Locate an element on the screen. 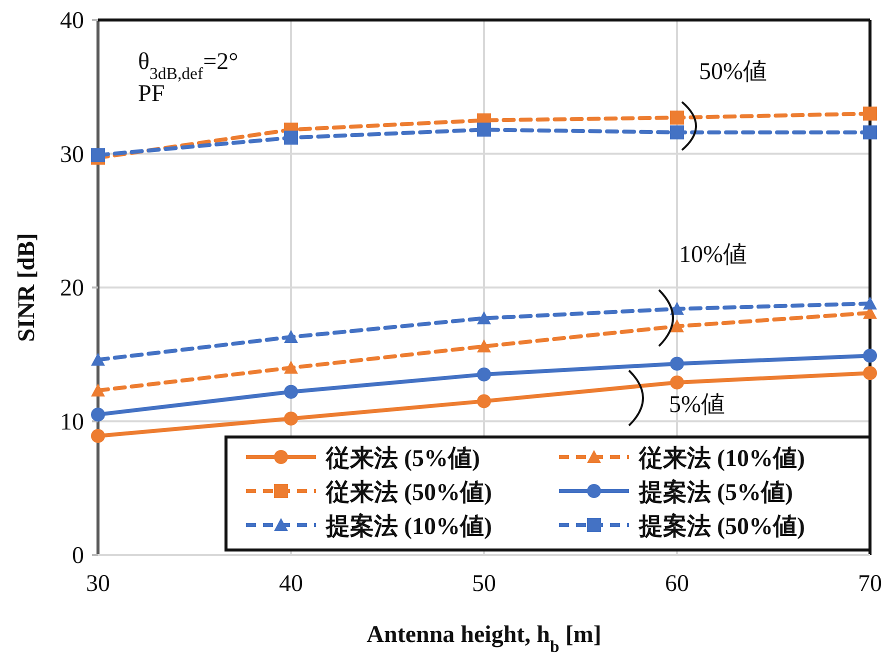 Image resolution: width=888 pixels, height=655 pixels. annotation: PF is located at coordinates (151, 94).